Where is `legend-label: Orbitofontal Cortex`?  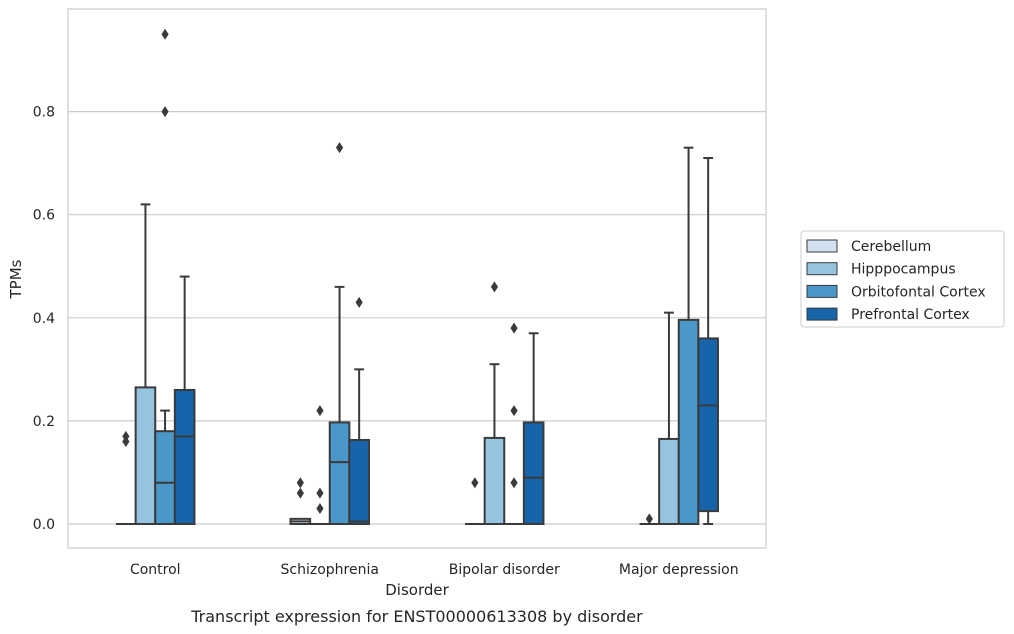 legend-label: Orbitofontal Cortex is located at coordinates (918, 292).